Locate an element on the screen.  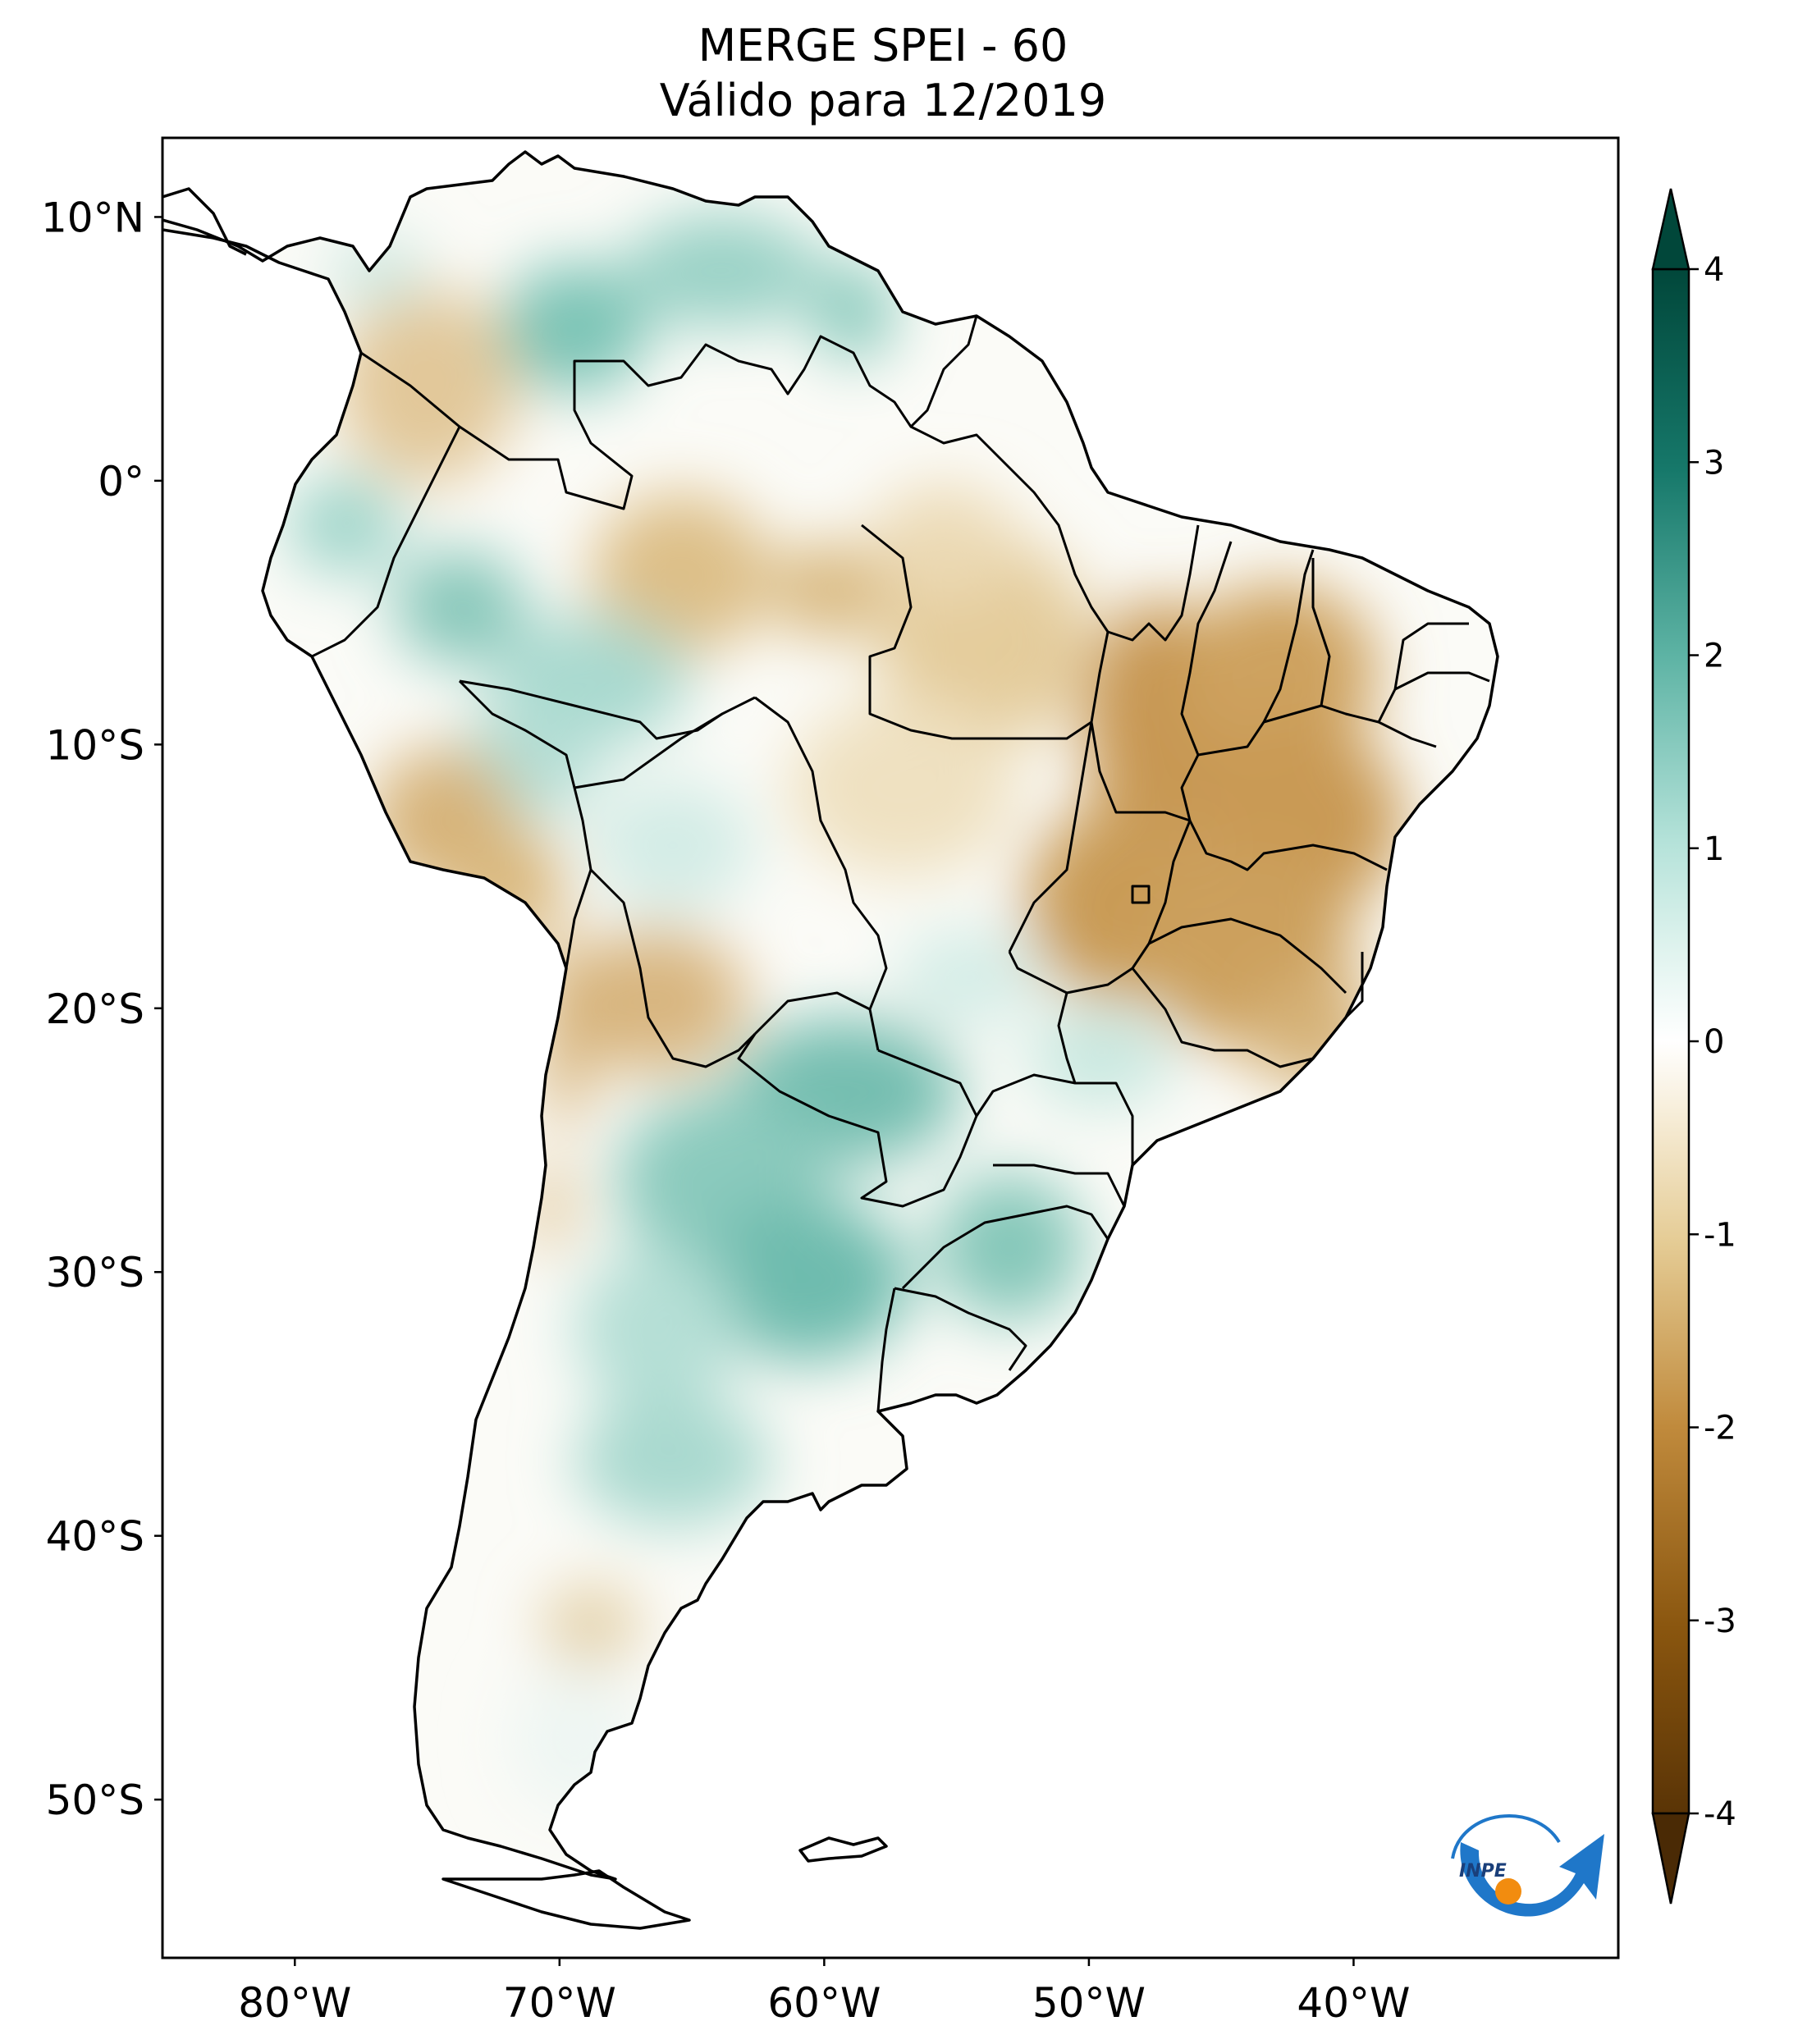
colorbar-tick-label: 2 is located at coordinates (1714, 656).